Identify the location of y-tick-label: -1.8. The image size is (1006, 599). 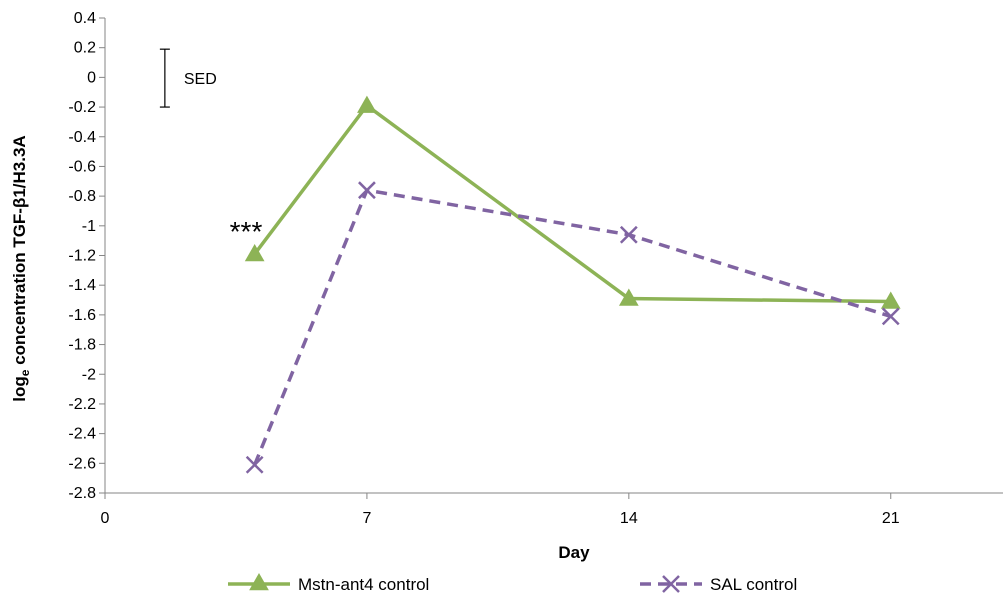
(82, 345).